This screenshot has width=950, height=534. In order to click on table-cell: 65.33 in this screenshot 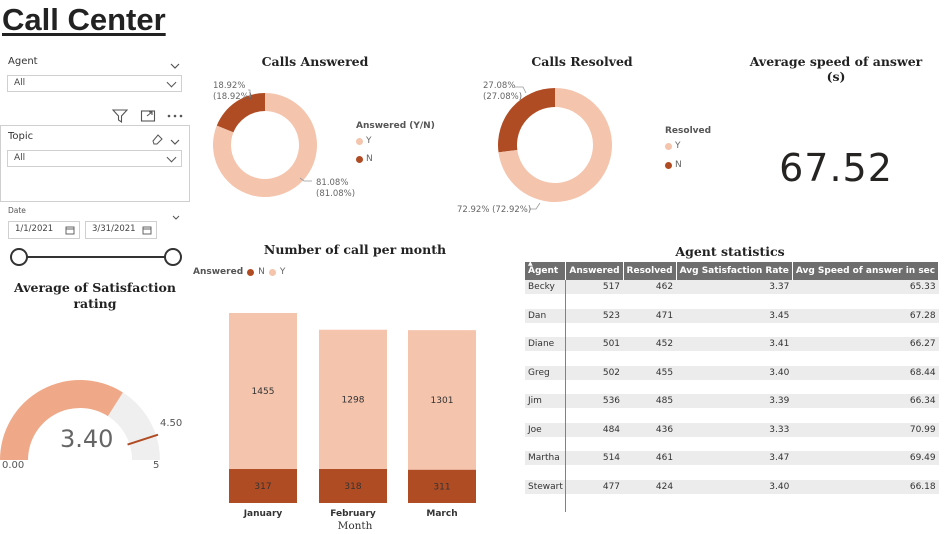, I will do `click(865, 287)`.